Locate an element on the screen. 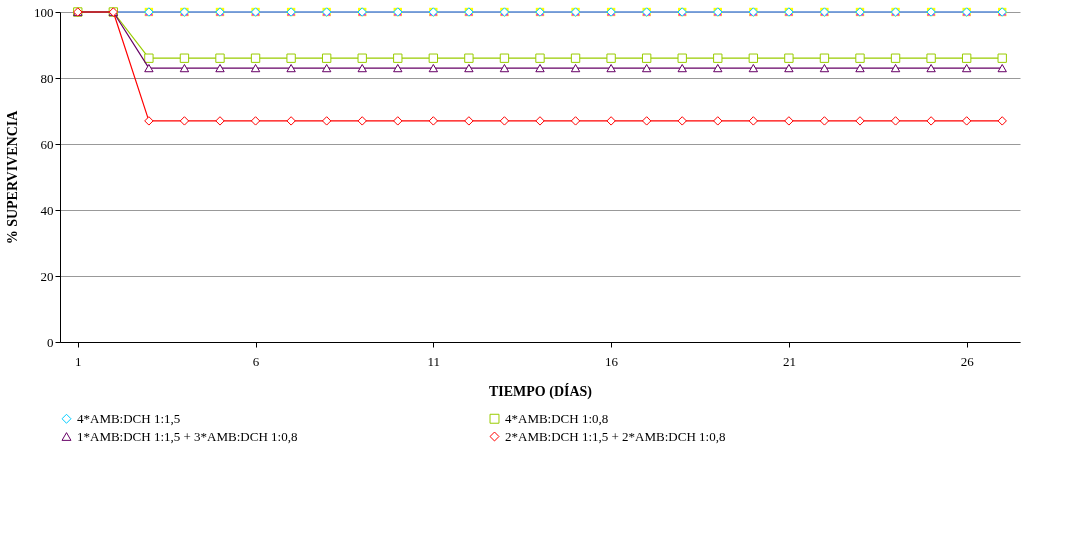 The image size is (1081, 559). x-tick-label: 6 is located at coordinates (256, 361).